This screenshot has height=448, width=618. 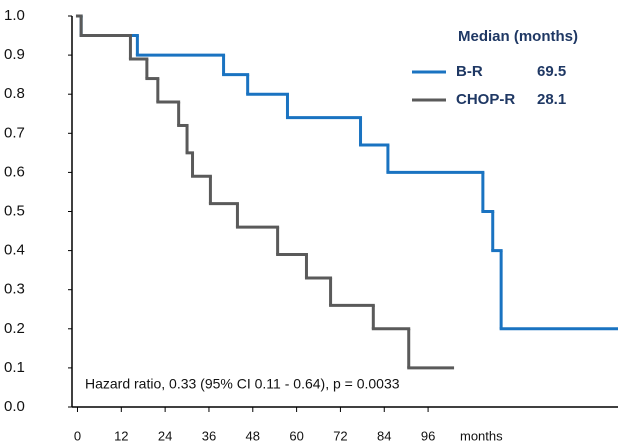 What do you see at coordinates (469, 71) in the screenshot?
I see `legend-label: B-R` at bounding box center [469, 71].